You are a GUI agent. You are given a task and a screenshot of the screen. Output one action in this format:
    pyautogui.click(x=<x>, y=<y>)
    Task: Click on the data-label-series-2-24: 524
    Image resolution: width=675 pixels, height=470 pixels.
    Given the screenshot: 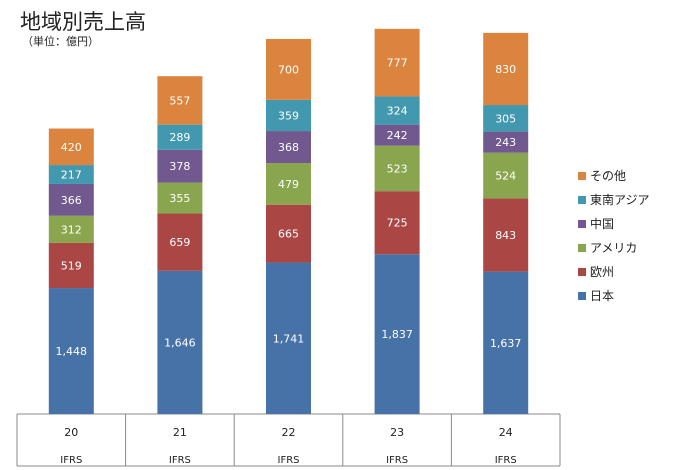 What is the action you would take?
    pyautogui.click(x=505, y=176)
    